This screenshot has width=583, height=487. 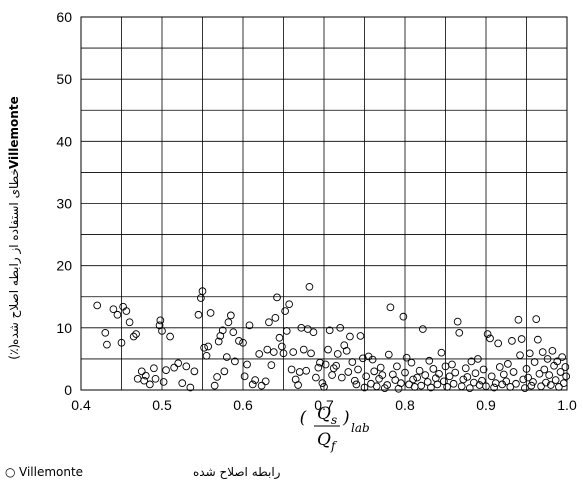 I want to click on legend-label: رابطه اصلاح شده, so click(x=237, y=472).